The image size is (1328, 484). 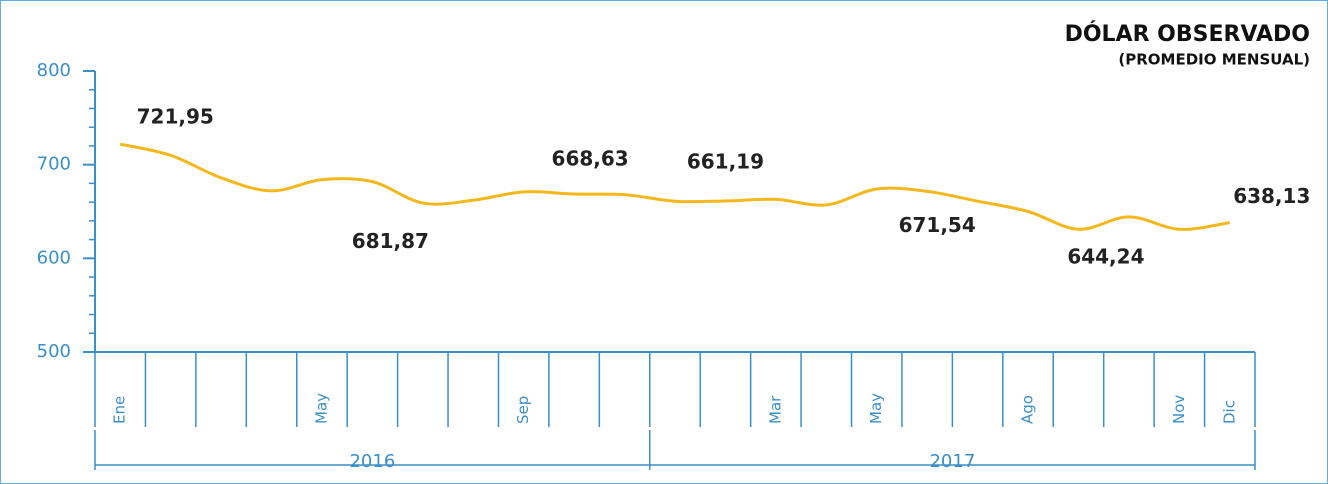 I want to click on x-tick-label: Mar, so click(x=775, y=409).